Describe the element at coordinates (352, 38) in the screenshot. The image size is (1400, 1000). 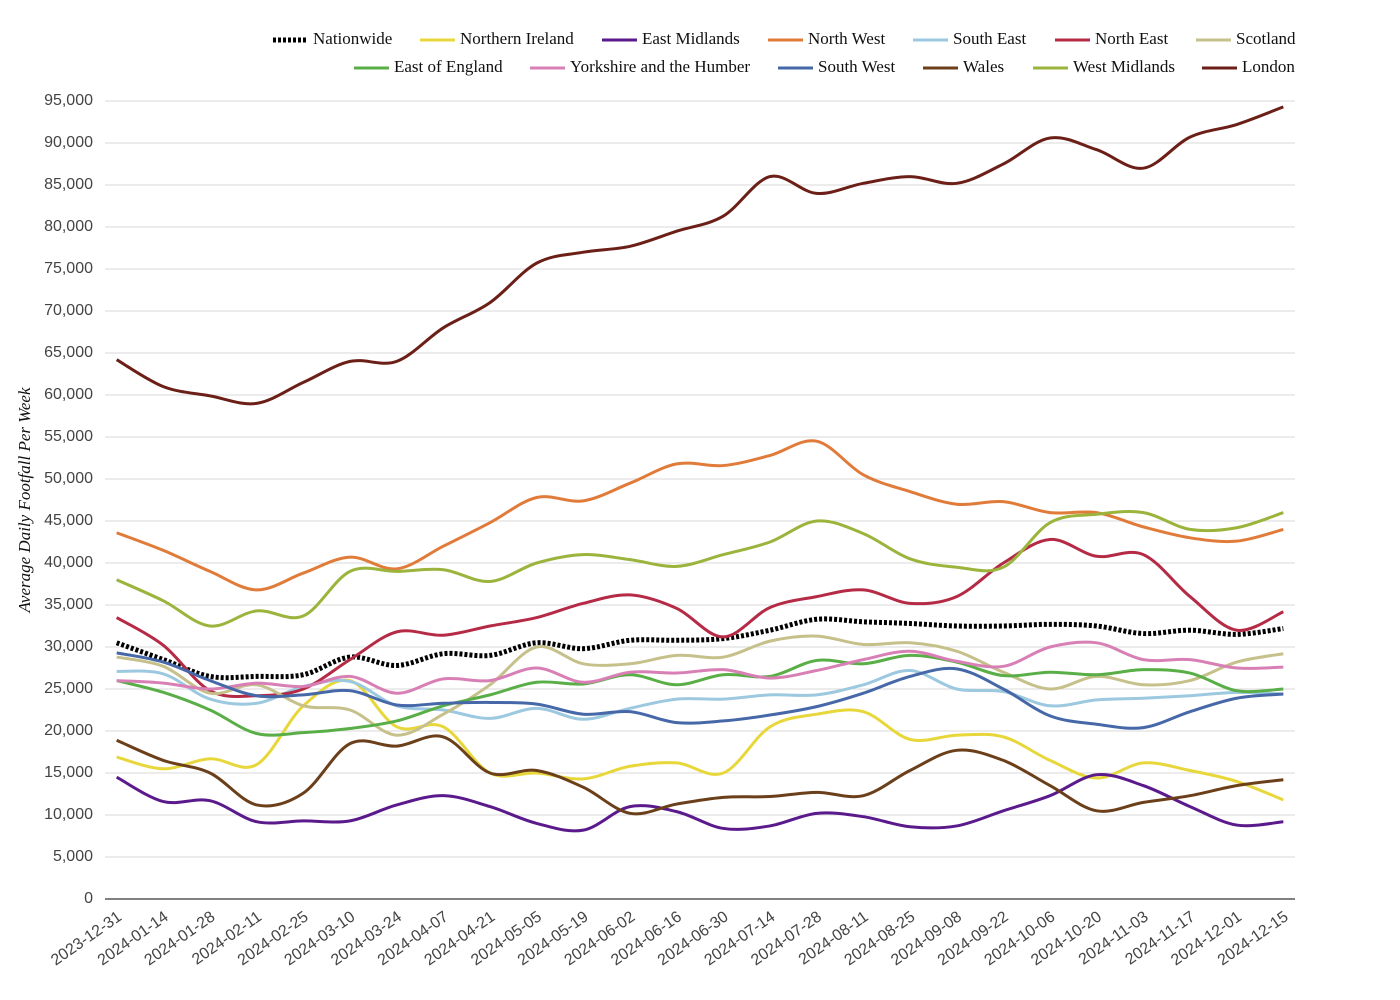
I see `legend-label: Nationwide` at that location.